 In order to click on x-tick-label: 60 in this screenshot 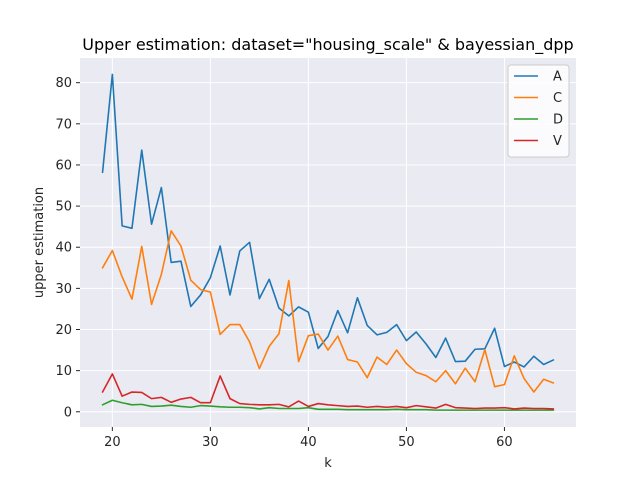, I will do `click(504, 442)`.